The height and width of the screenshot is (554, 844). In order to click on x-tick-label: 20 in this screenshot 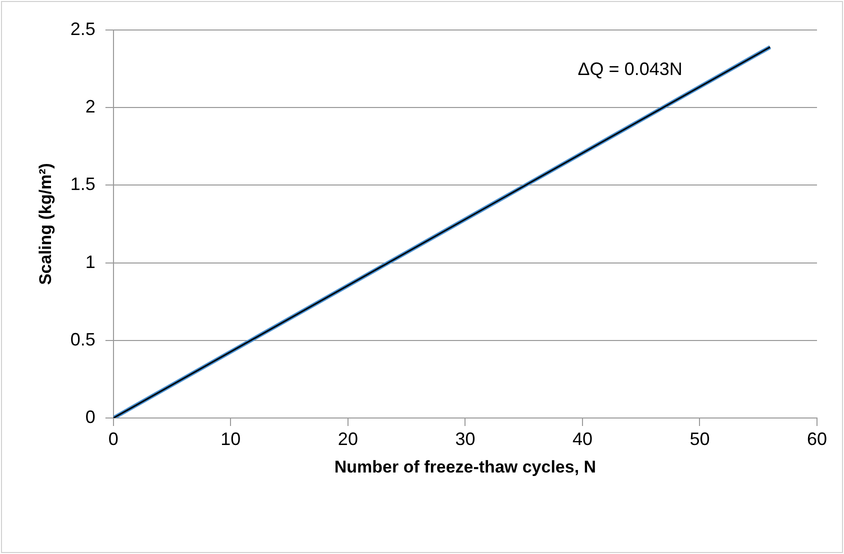, I will do `click(348, 438)`.